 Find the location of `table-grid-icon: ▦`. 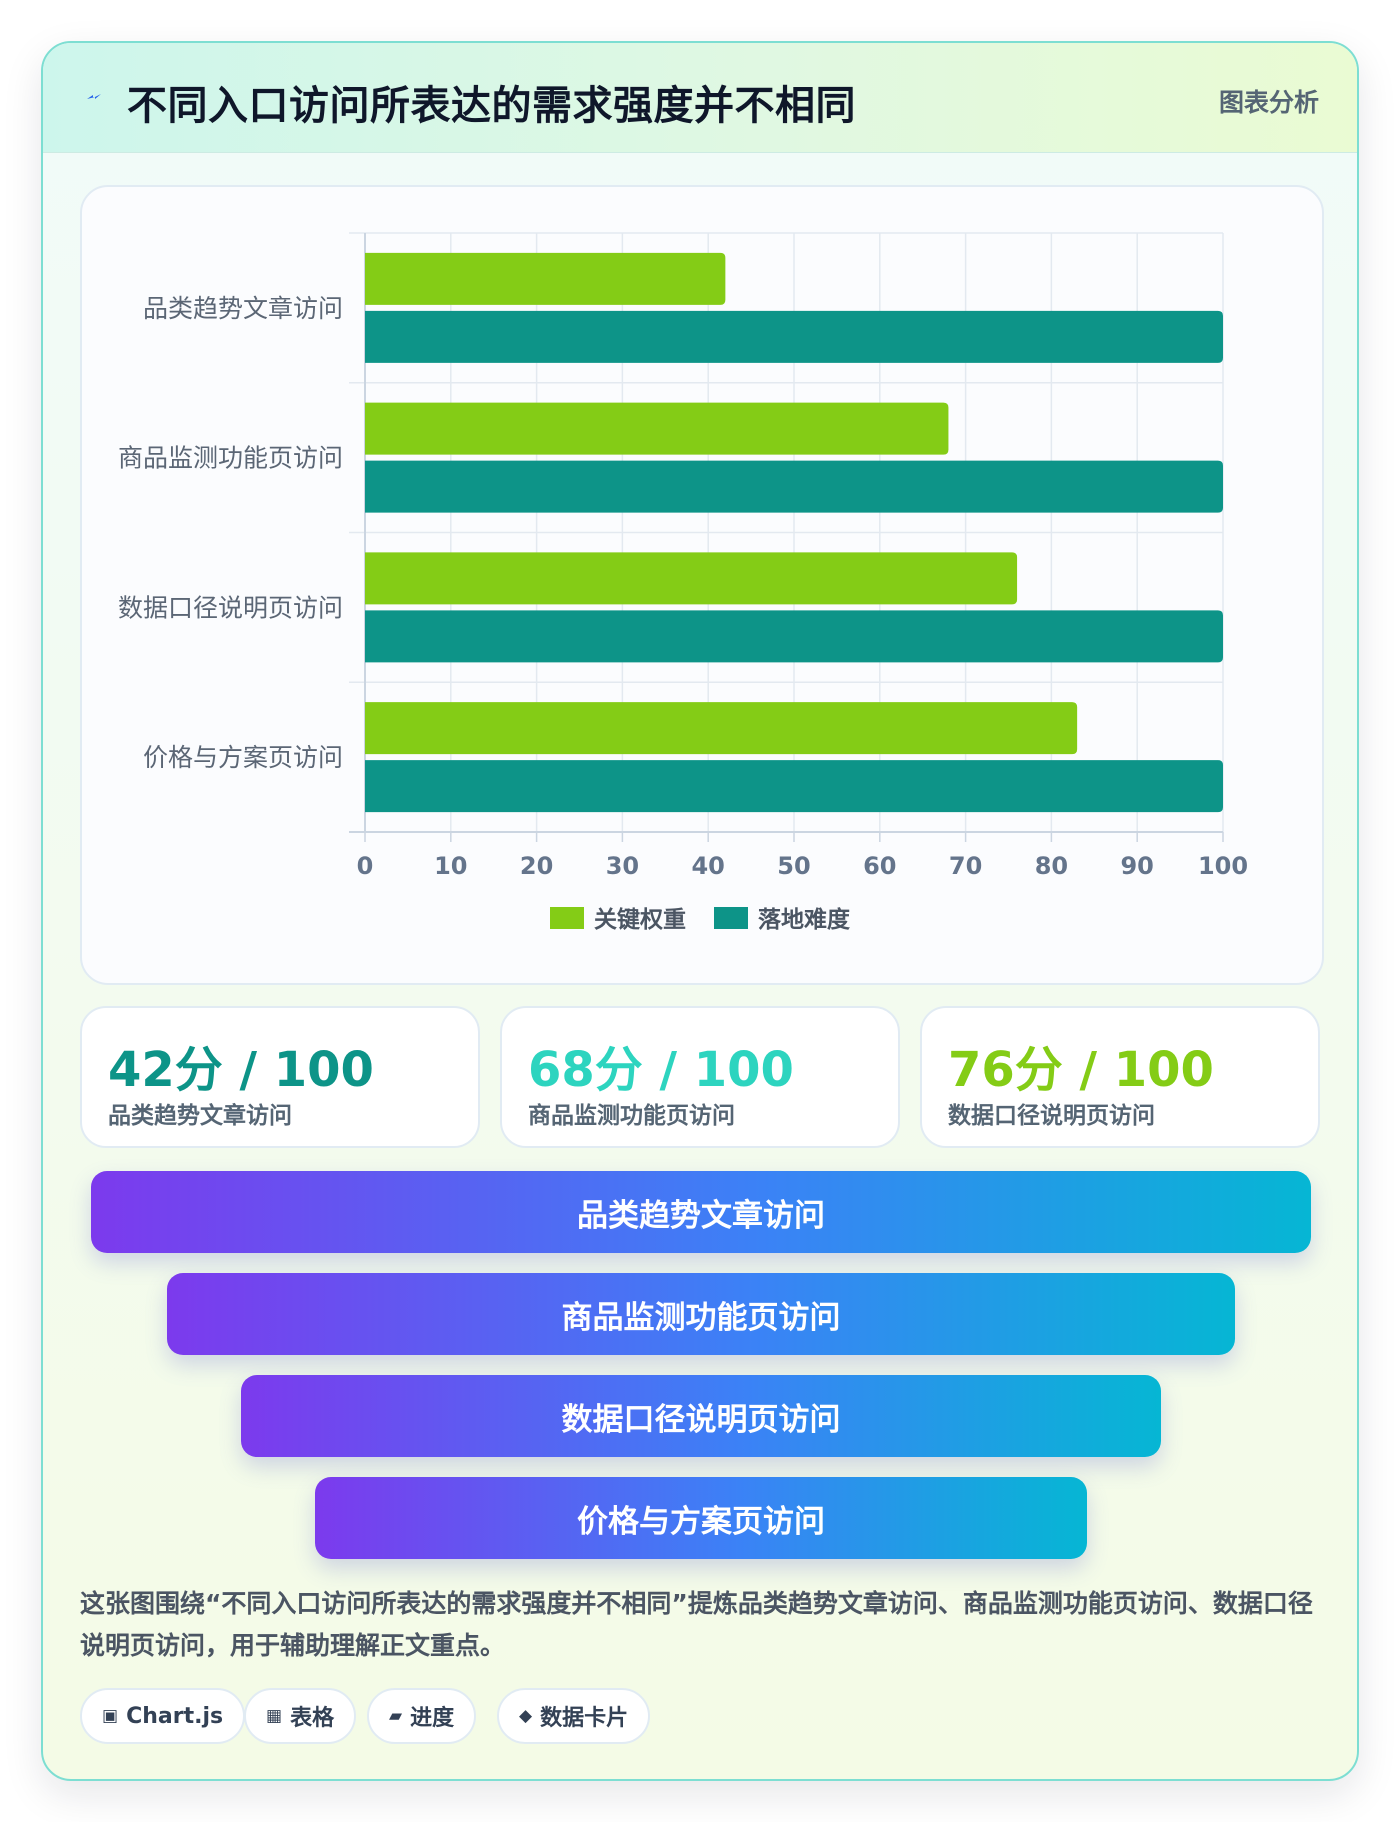

table-grid-icon: ▦ is located at coordinates (274, 1716).